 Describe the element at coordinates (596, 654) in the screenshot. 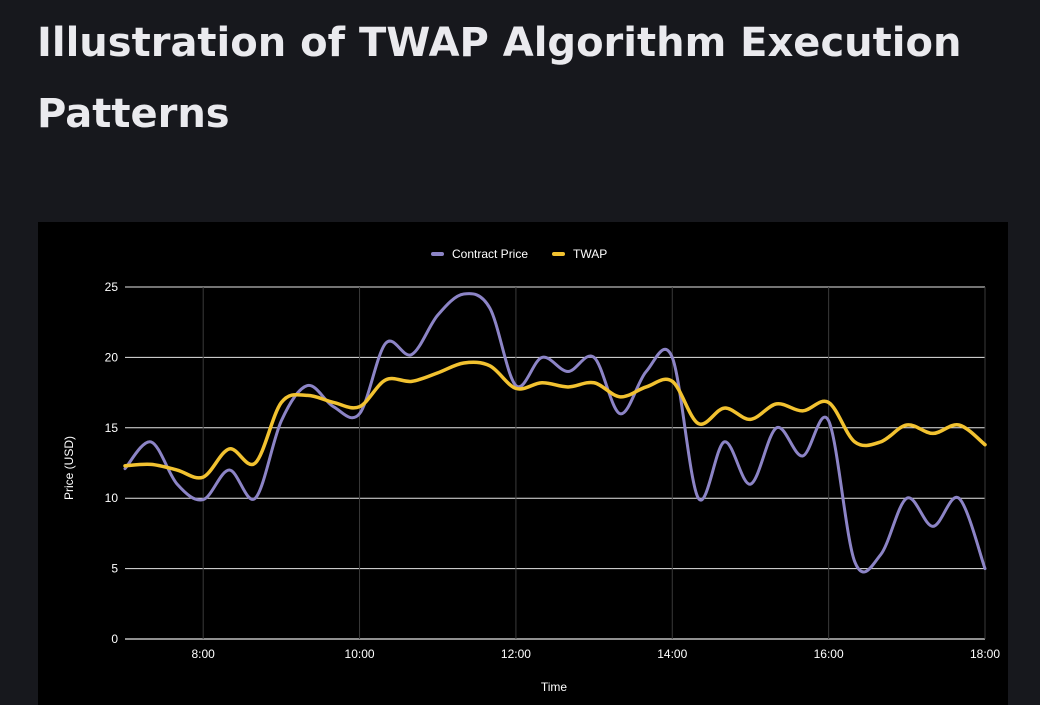

I see `x-axis-ticks: 8:00 10:00 12:00 14:00 16:00 18:00` at that location.